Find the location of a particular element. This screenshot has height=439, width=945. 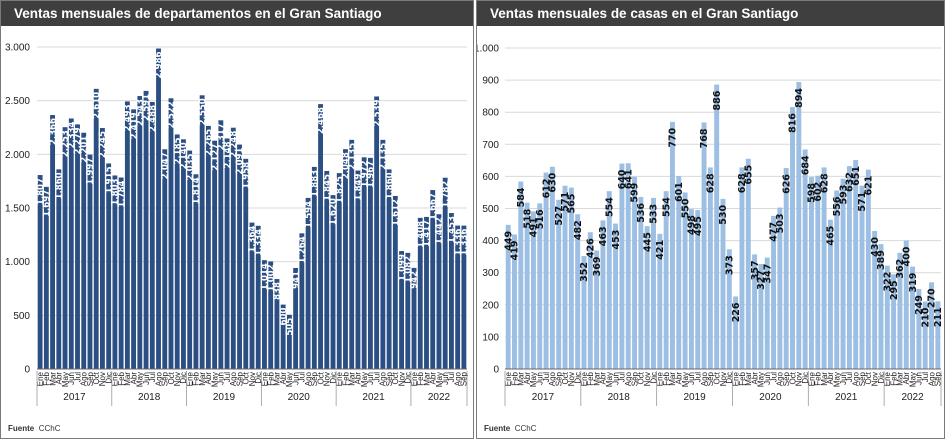

dept-data-label: 2.419 is located at coordinates (134, 125).